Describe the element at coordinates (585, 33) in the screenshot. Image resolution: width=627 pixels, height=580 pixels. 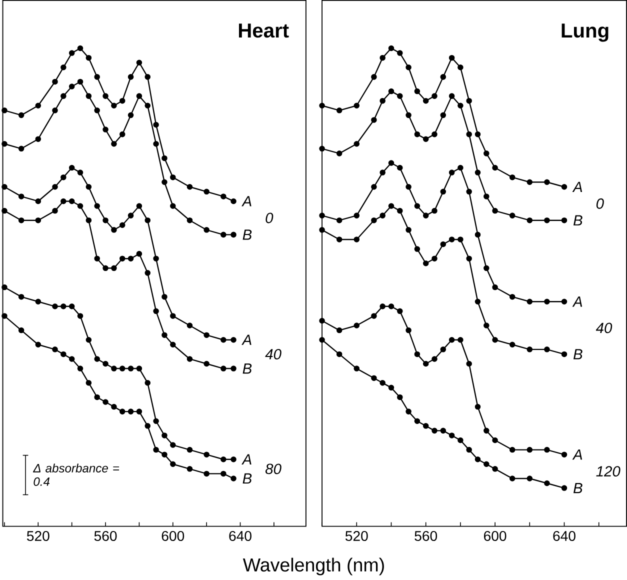
I see `chart-title: Lung` at that location.